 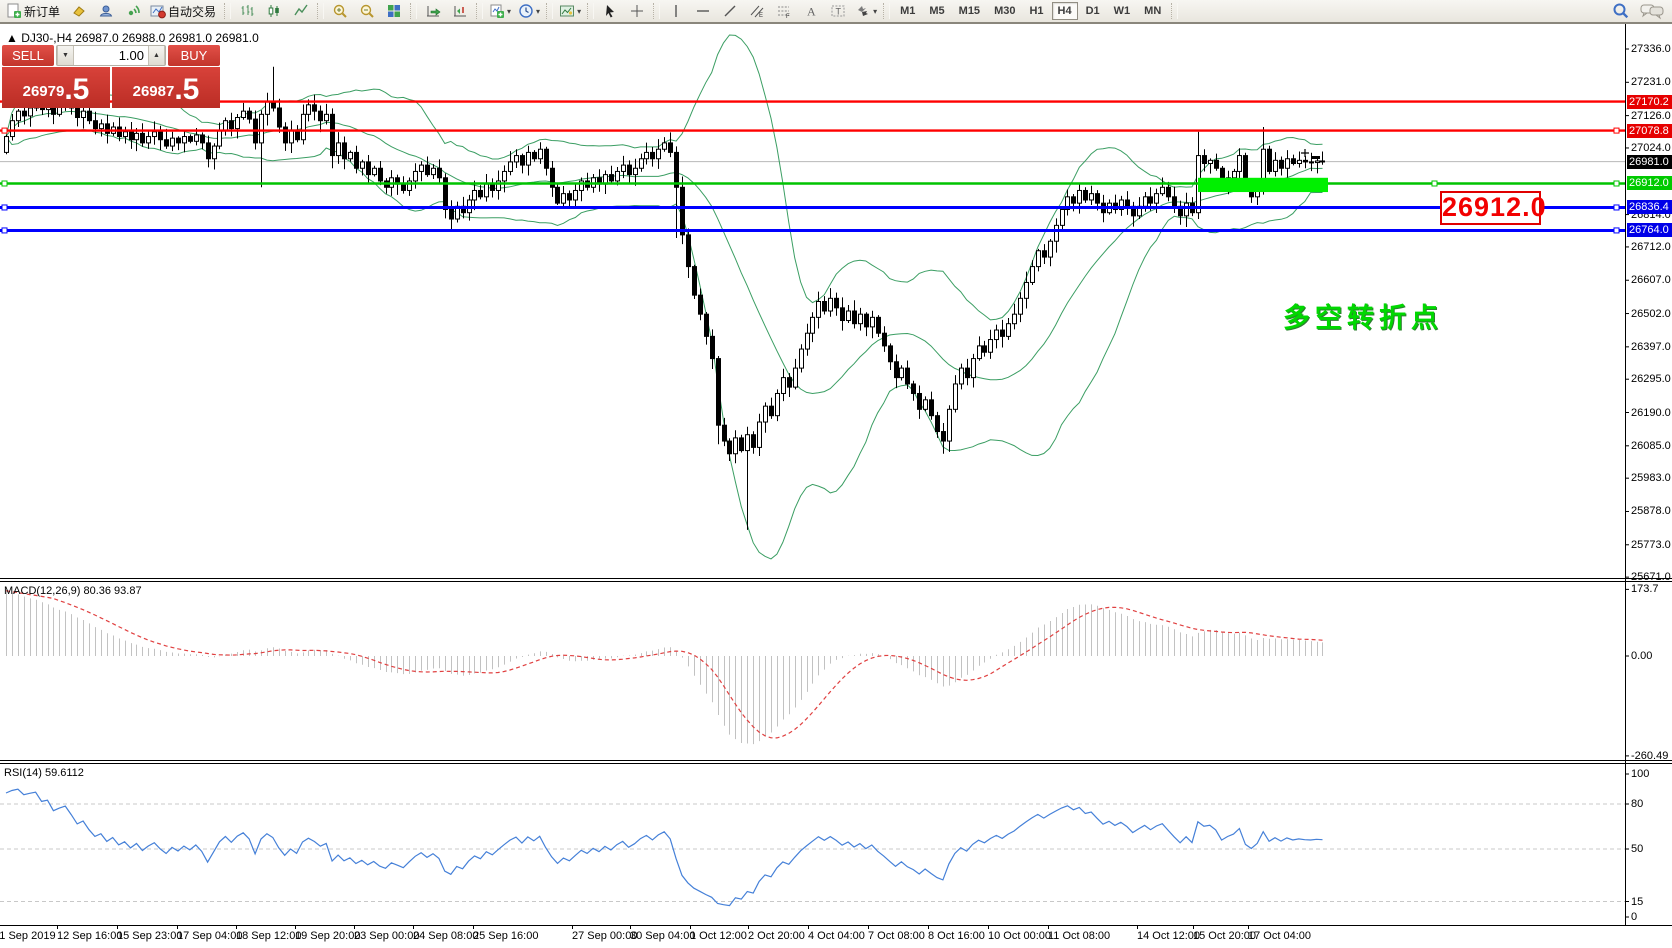 What do you see at coordinates (610, 11) in the screenshot?
I see `cursor-button` at bounding box center [610, 11].